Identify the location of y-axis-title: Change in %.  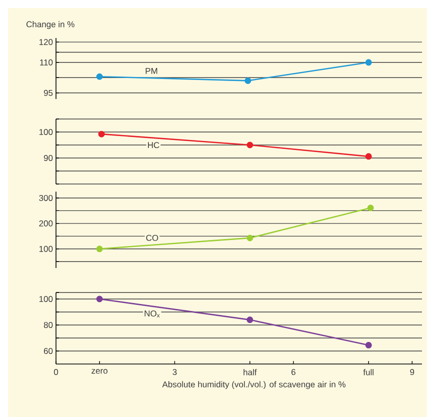
(50, 25).